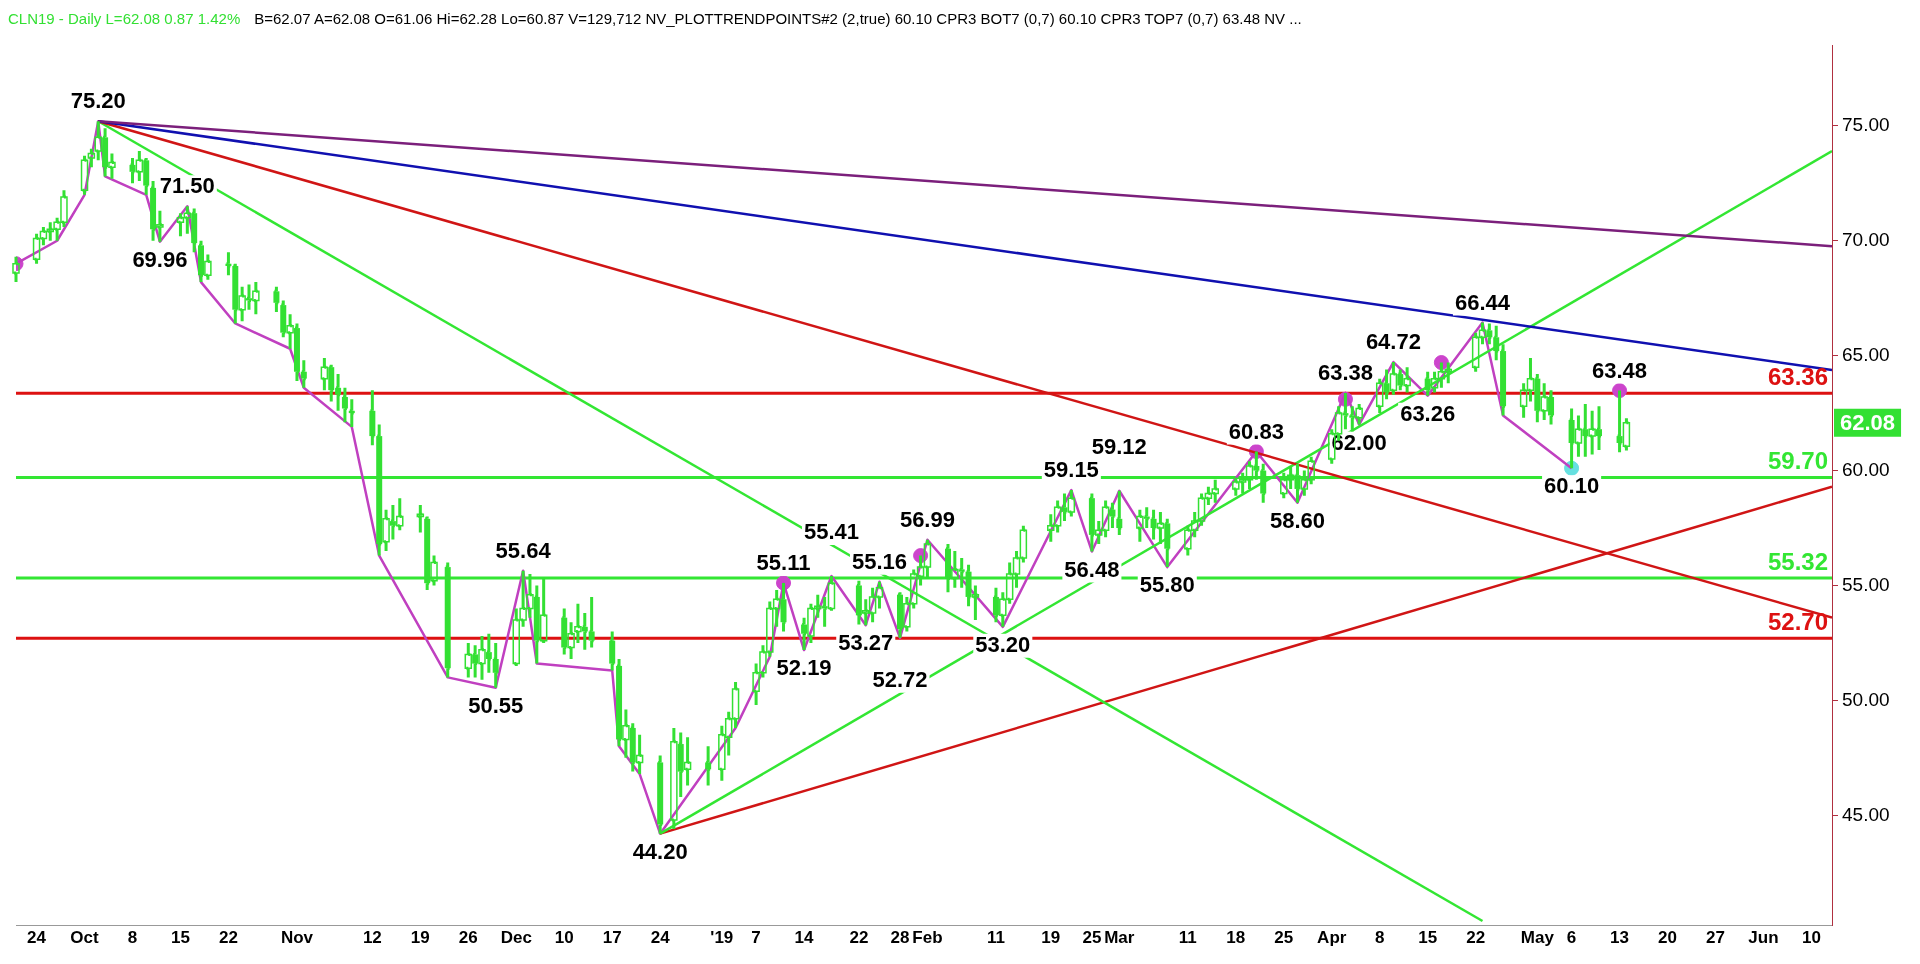  Describe the element at coordinates (1119, 446) in the screenshot. I see `annotation: 59.12` at that location.